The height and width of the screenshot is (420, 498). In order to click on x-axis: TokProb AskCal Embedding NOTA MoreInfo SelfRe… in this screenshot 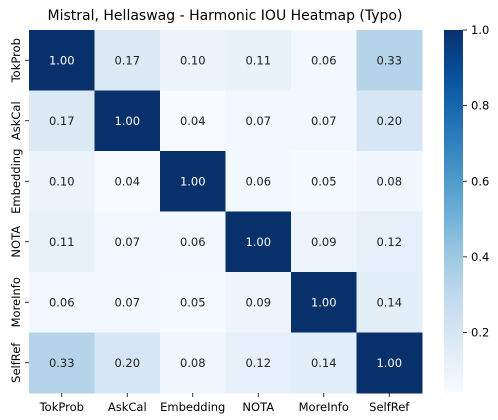, I will do `click(224, 403)`.